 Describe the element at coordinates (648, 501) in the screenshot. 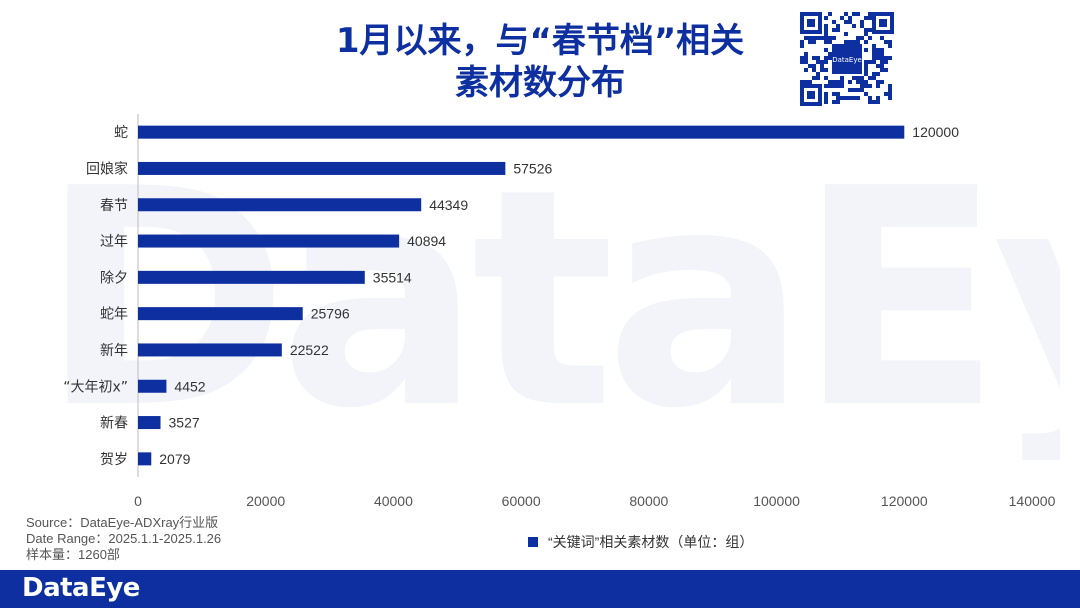

I see `x-tick-label: 80000` at that location.